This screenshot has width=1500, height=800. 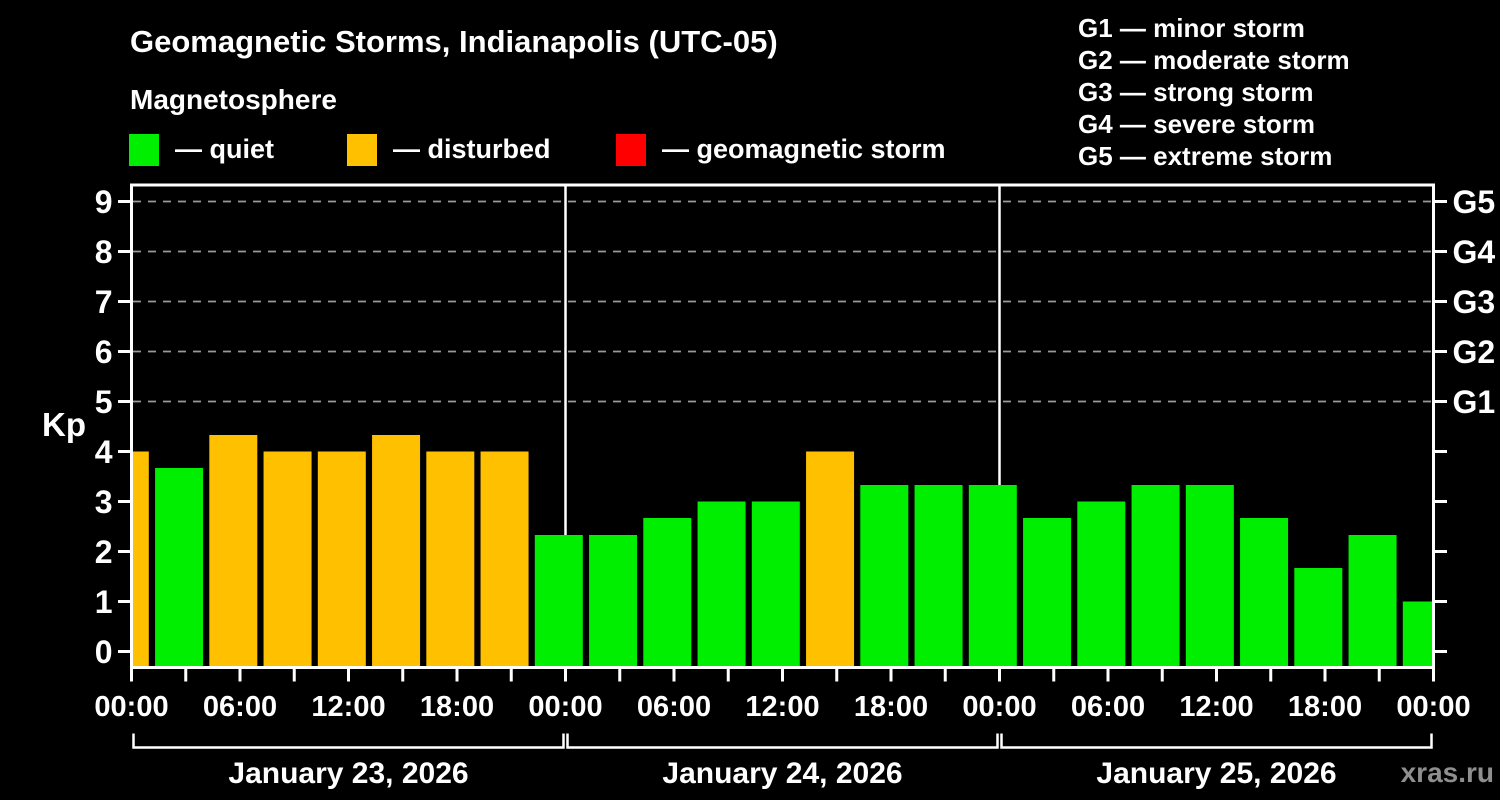 What do you see at coordinates (362, 149) in the screenshot?
I see `disturbed-color-swatch` at bounding box center [362, 149].